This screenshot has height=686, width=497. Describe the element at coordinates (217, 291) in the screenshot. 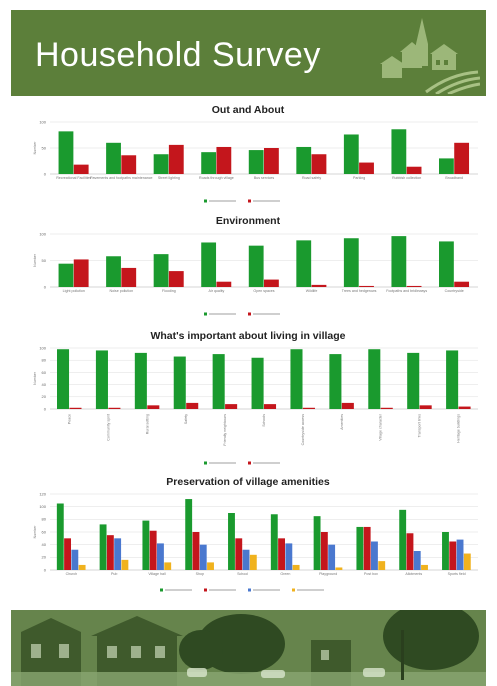

I see `x-category-label: Air quality` at that location.